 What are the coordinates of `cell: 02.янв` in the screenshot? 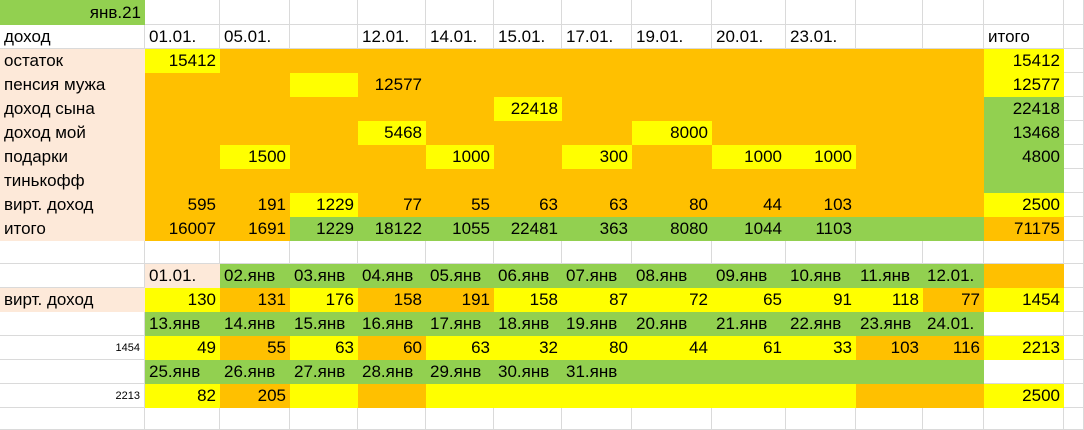 It's located at (255, 276).